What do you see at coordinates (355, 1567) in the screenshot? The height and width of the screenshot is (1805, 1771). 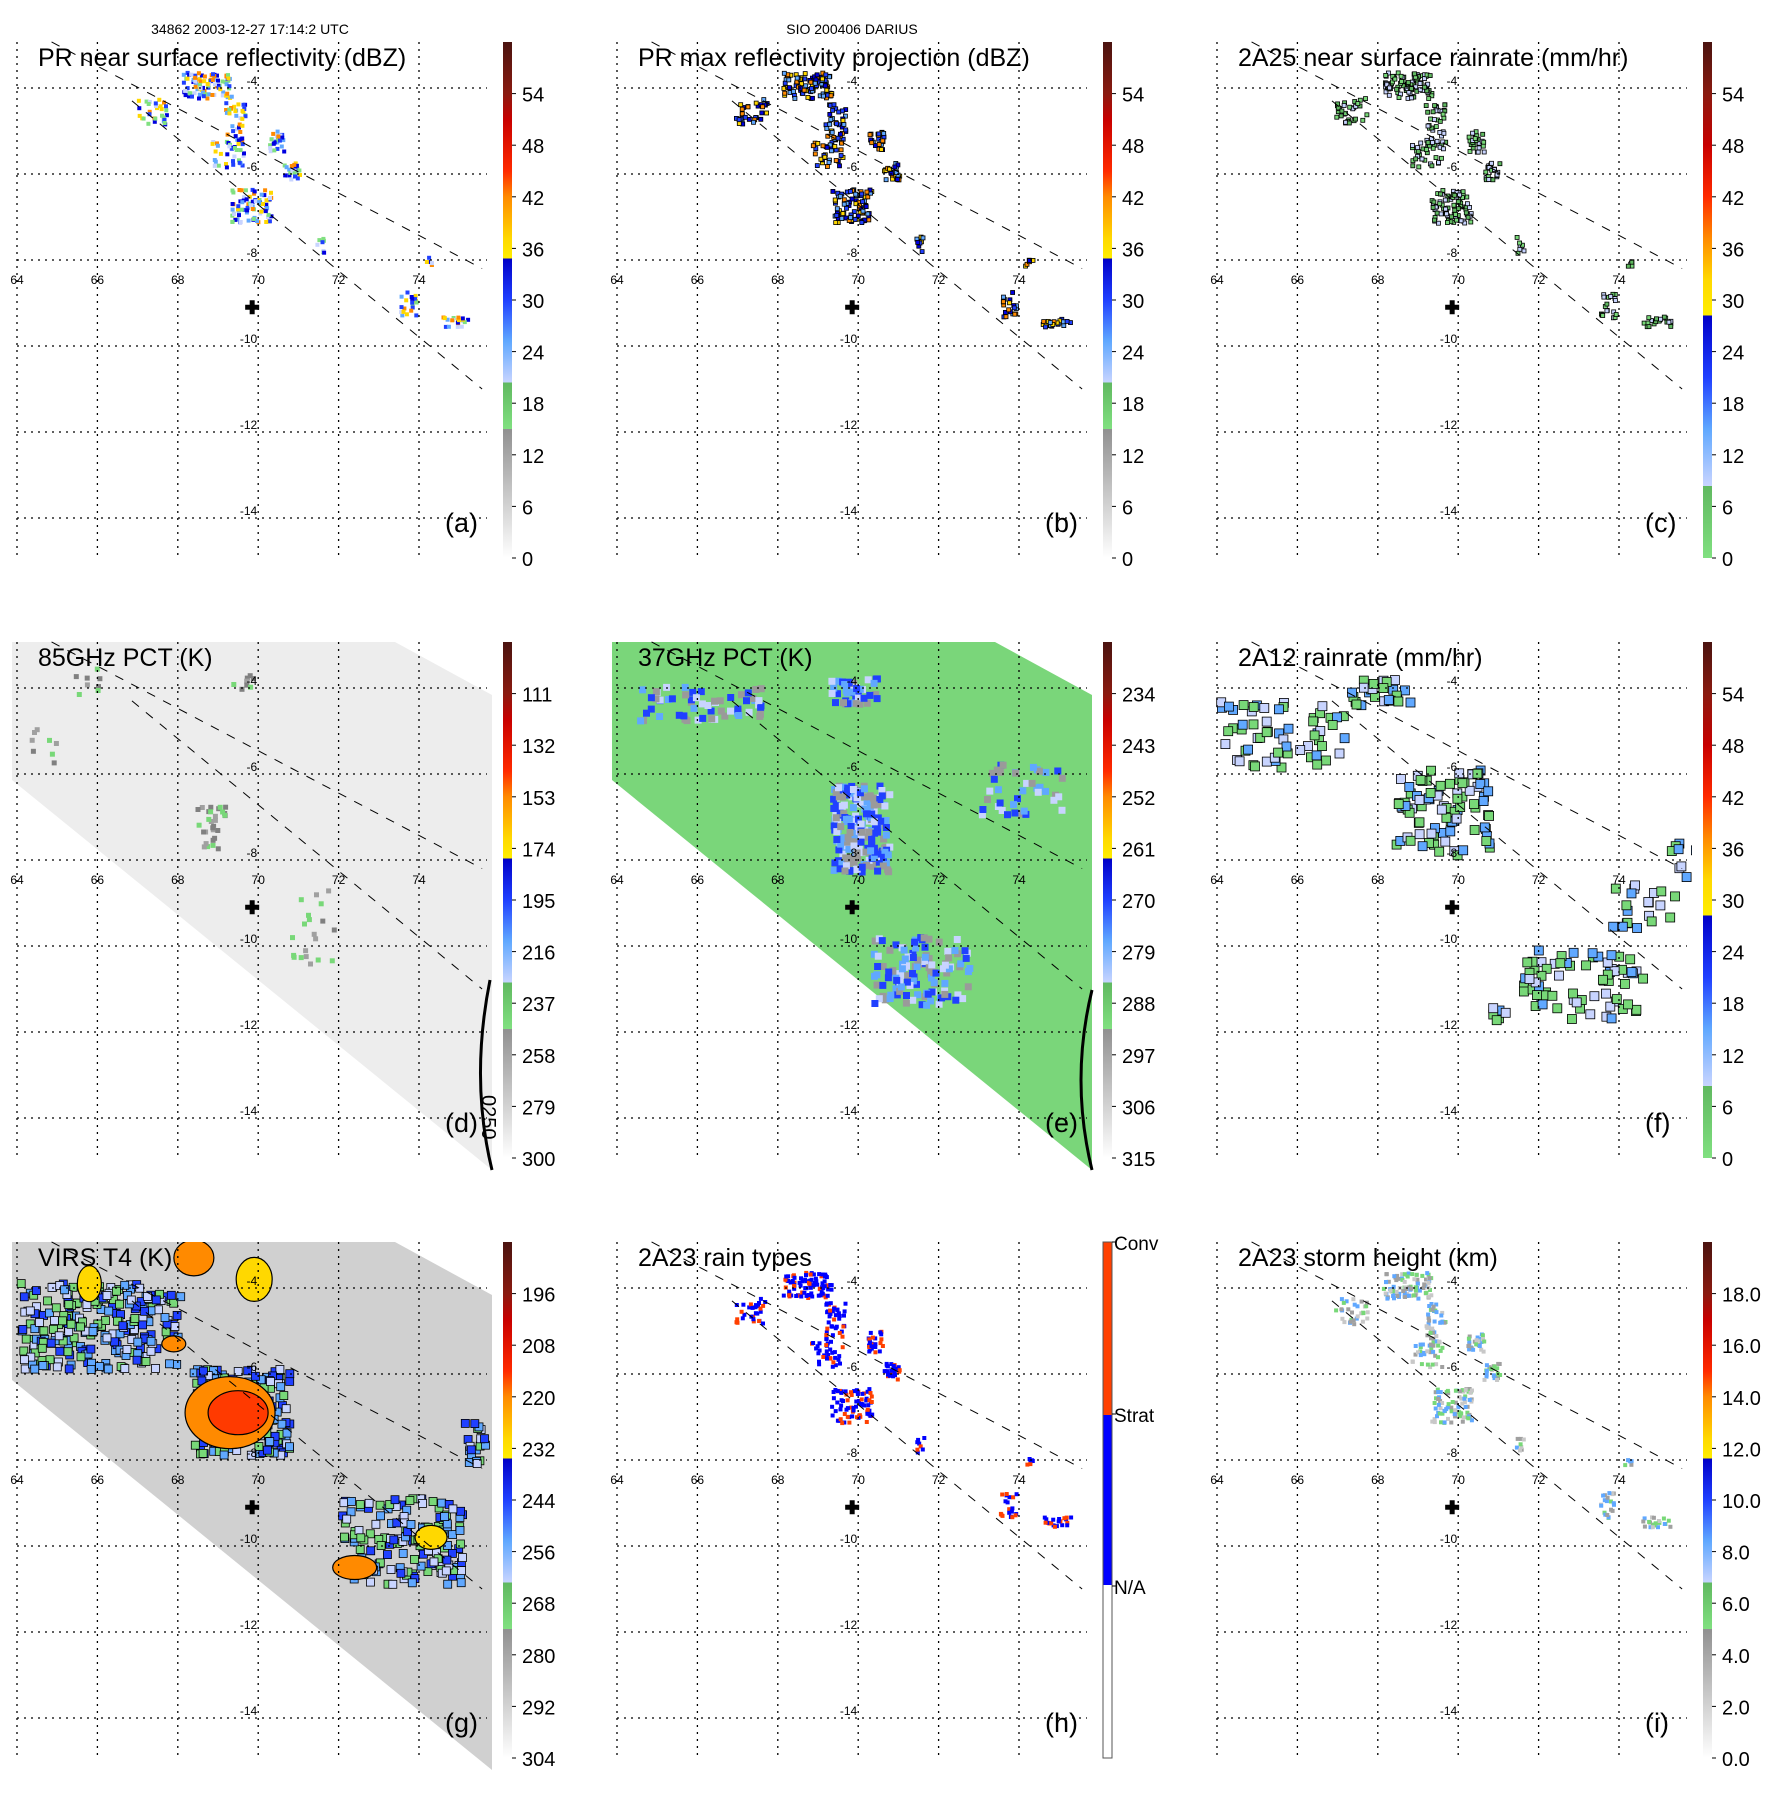 I see `cold-cloud-top` at bounding box center [355, 1567].